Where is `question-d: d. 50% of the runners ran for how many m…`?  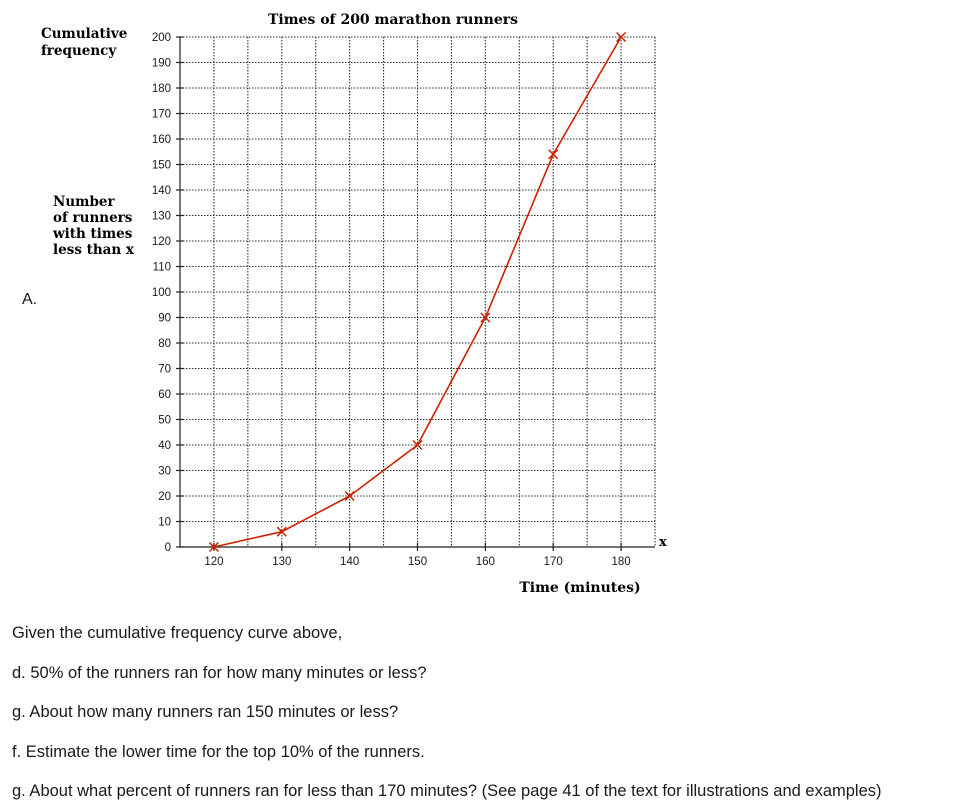 question-d: d. 50% of the runners ran for how many m… is located at coordinates (219, 672).